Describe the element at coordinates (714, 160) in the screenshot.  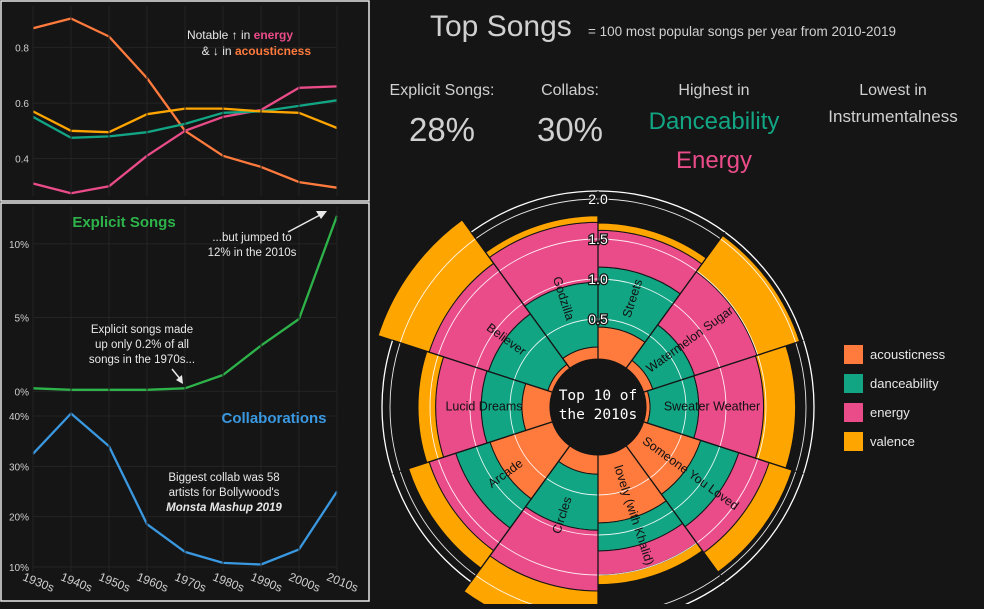
I see `highest-energy: Energy` at that location.